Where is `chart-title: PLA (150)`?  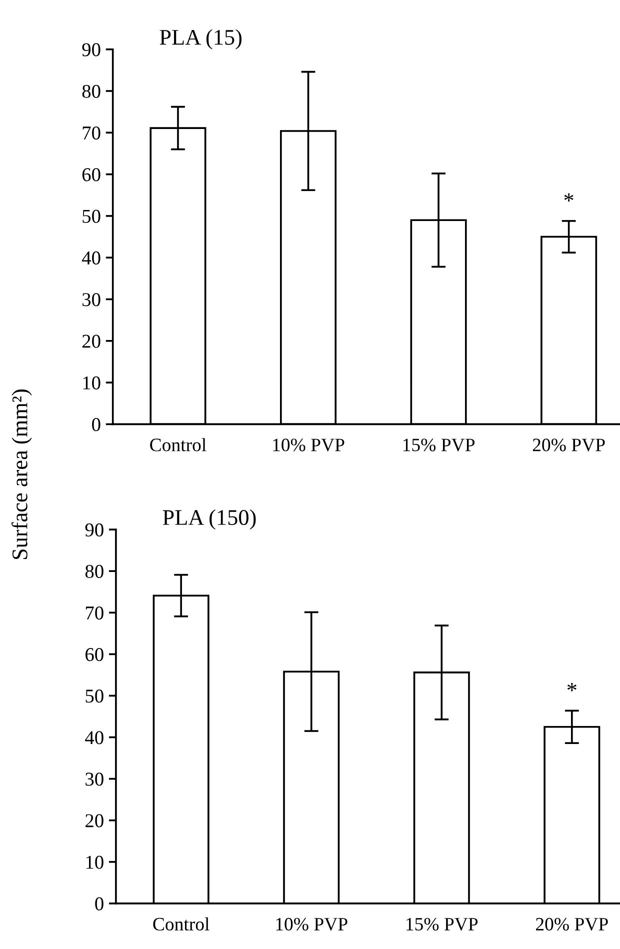
chart-title: PLA (150) is located at coordinates (209, 519).